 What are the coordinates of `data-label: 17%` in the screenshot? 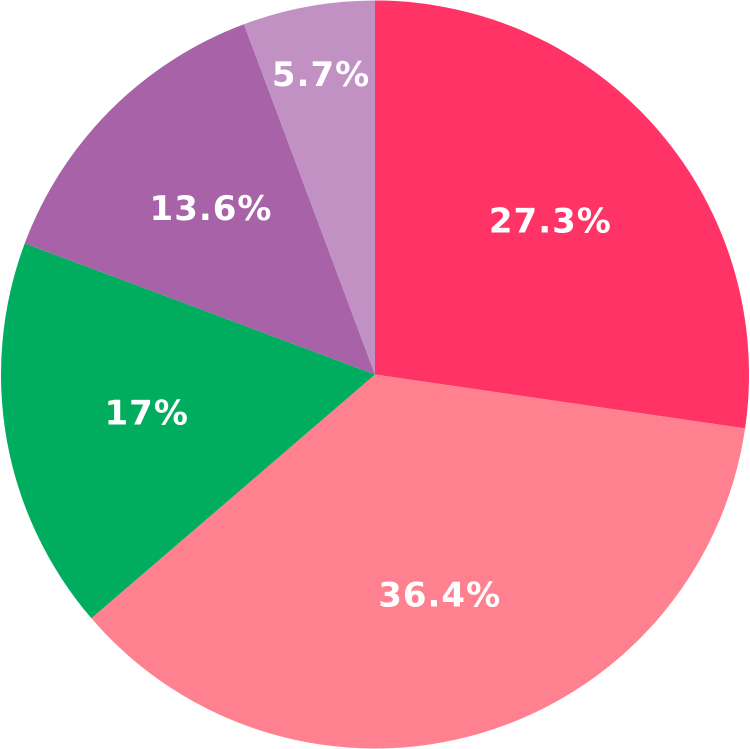 It's located at (147, 414).